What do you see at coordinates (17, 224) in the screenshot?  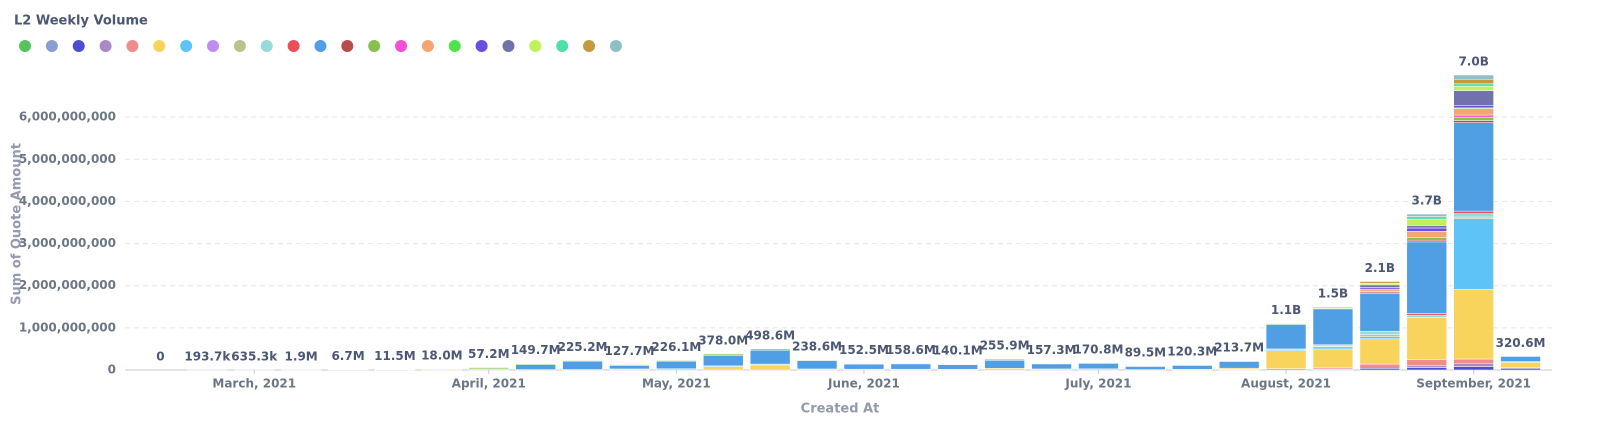 I see `y-axis-label: Sum of Quote Amount` at bounding box center [17, 224].